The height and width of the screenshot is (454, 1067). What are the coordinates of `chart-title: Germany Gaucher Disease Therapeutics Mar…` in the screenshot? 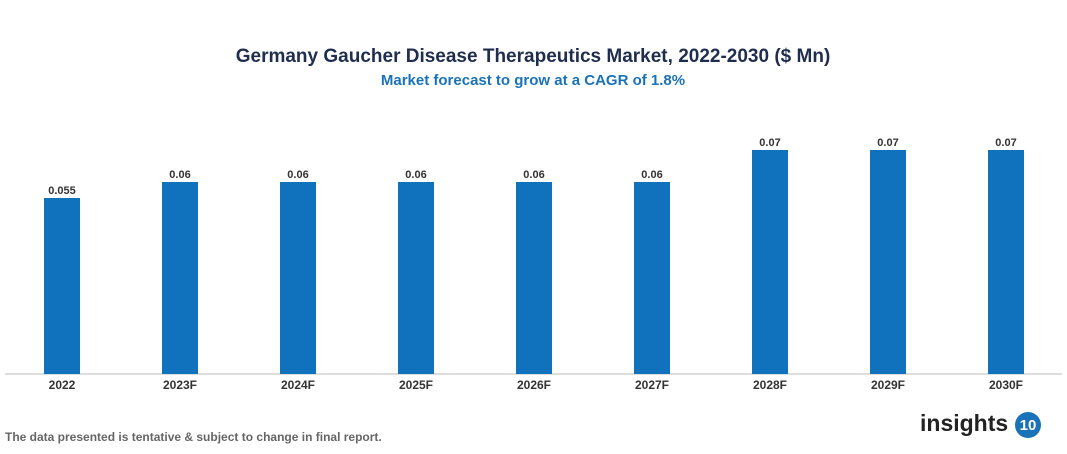 It's located at (533, 56).